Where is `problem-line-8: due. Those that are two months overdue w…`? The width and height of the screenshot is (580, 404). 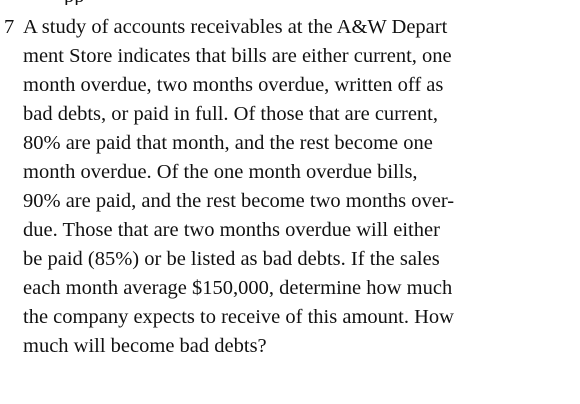
problem-line-8: due. Those that are two months overdue w… is located at coordinates (231, 230).